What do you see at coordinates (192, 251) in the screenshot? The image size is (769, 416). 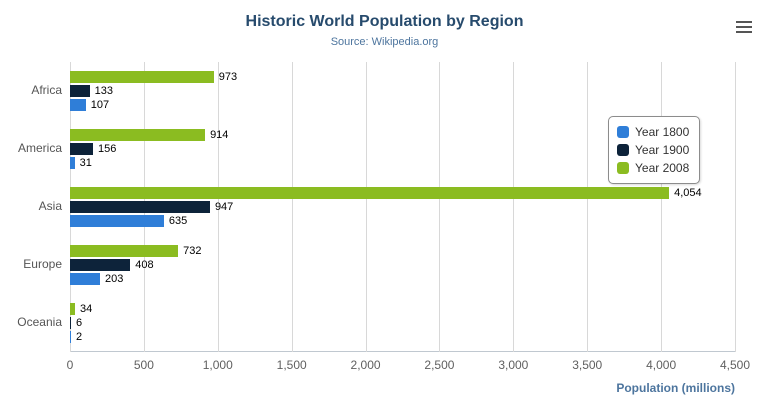 I see `bar-value-label: 732` at bounding box center [192, 251].